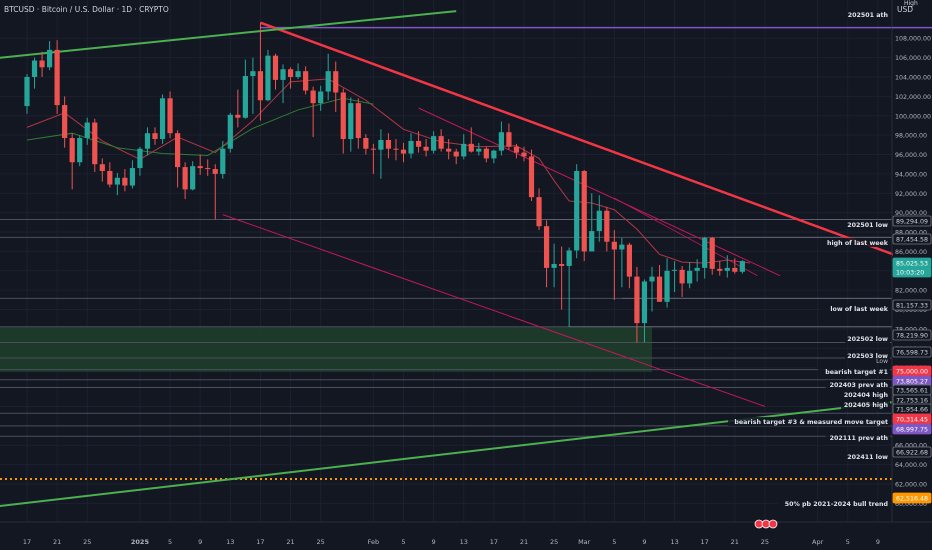 The width and height of the screenshot is (932, 550). What do you see at coordinates (905, 9) in the screenshot?
I see `currency-label: USD` at bounding box center [905, 9].